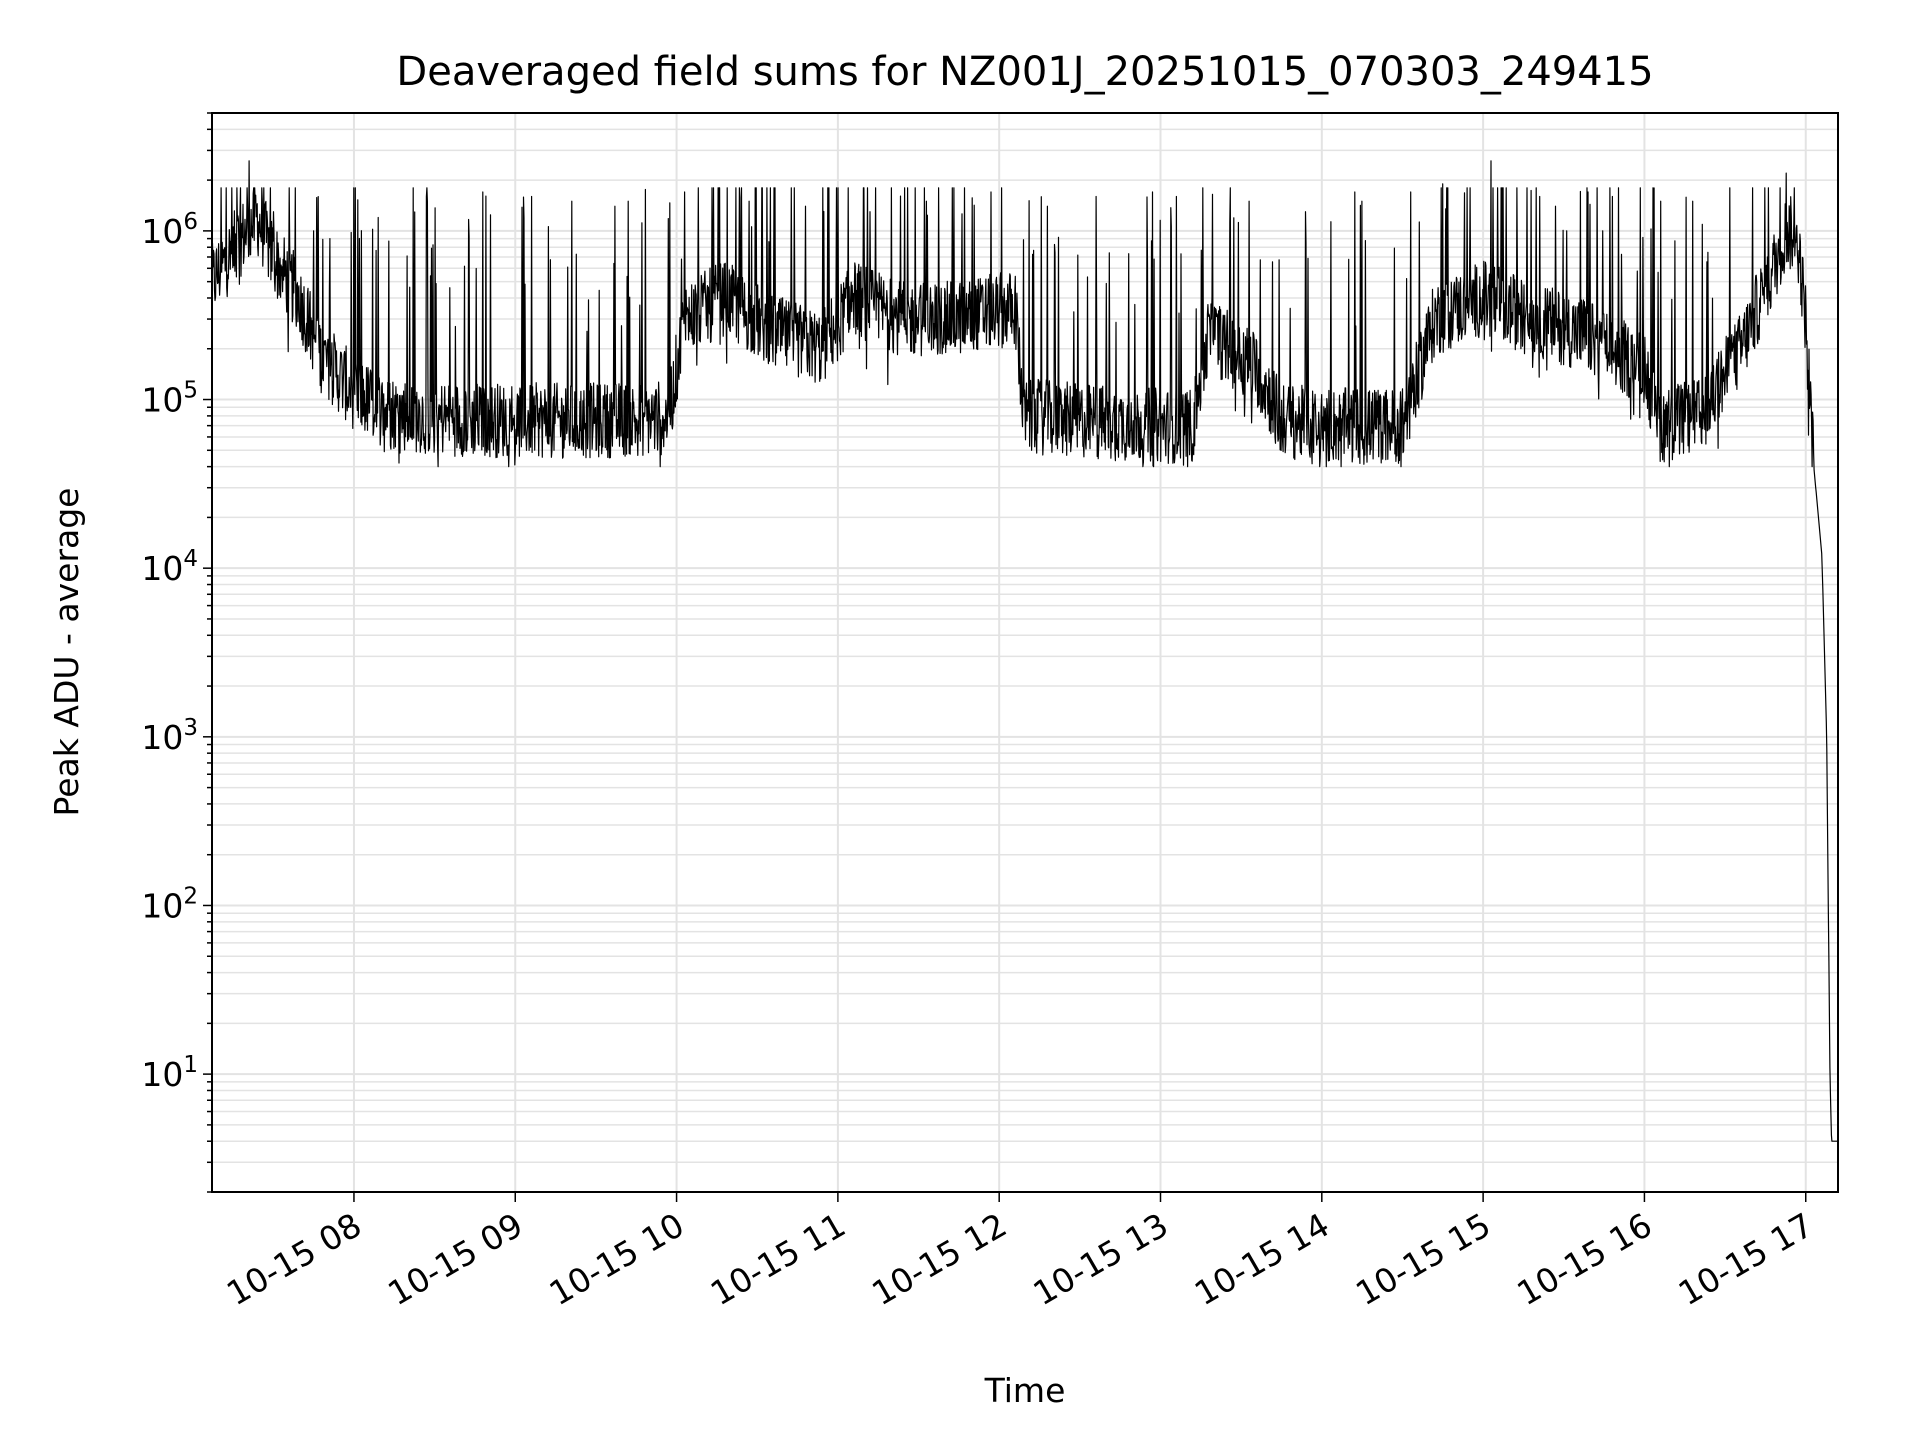  Describe the element at coordinates (1025, 1390) in the screenshot. I see `x-axis-label: Time` at that location.